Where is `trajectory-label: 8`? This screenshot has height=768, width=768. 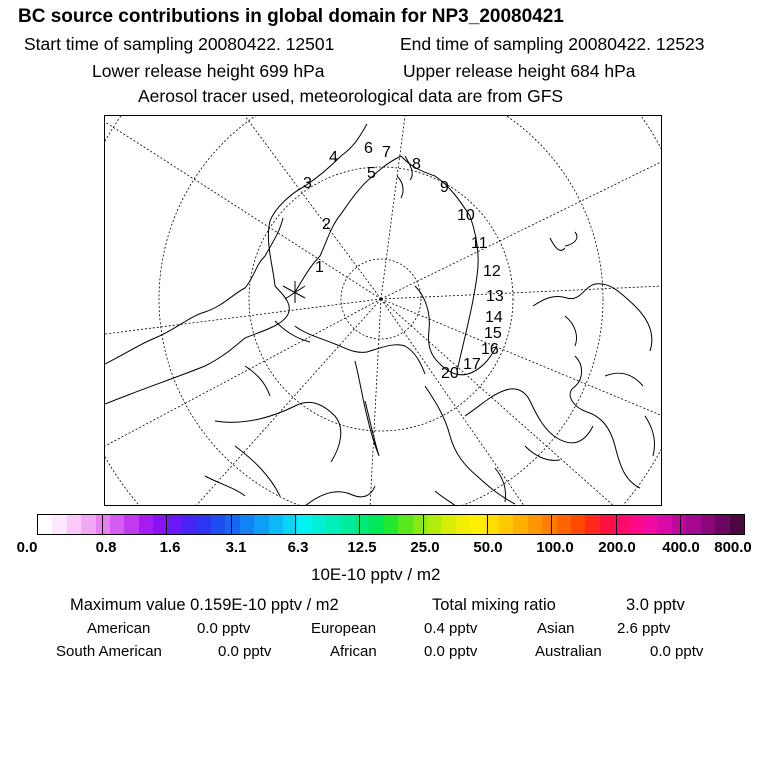 trajectory-label: 8 is located at coordinates (416, 164).